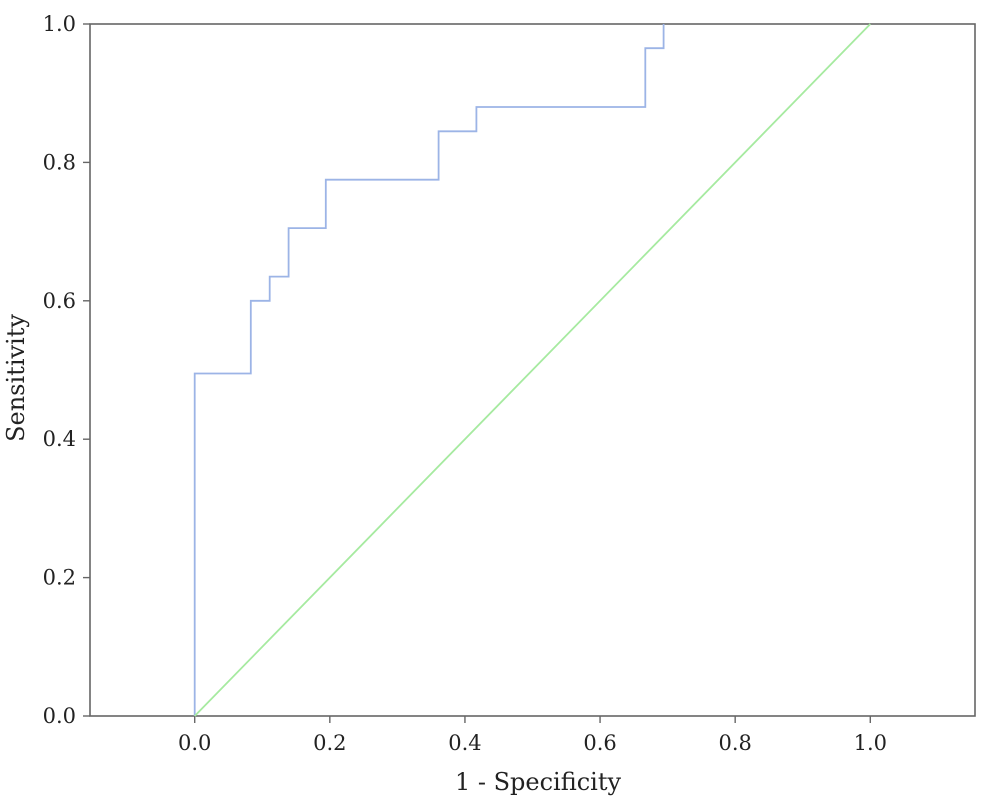  I want to click on y-tick-label: 1.0, so click(59, 24).